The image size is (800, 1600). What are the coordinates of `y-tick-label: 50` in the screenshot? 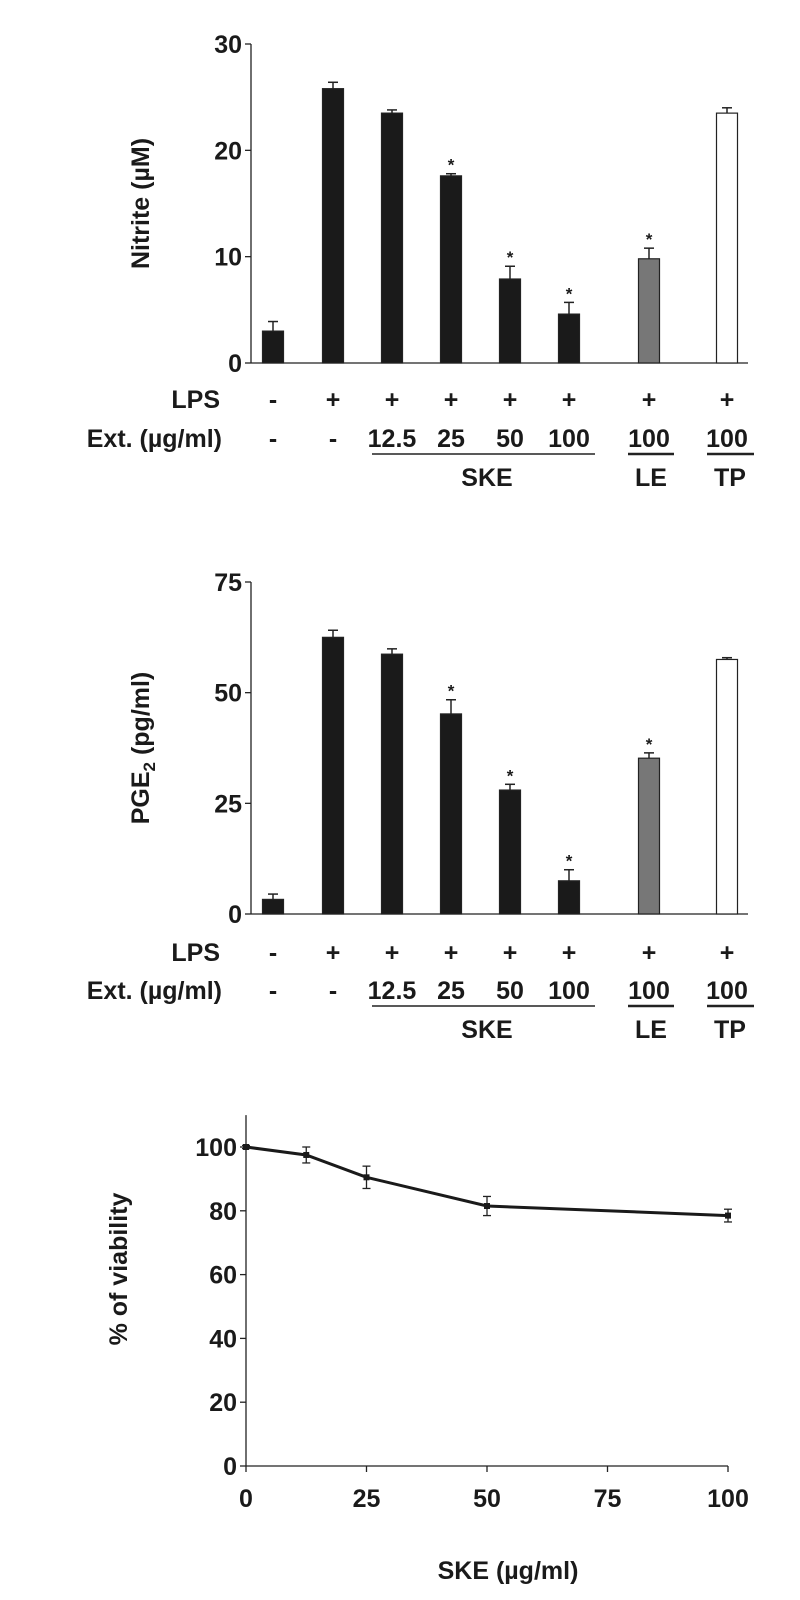 It's located at (228, 694).